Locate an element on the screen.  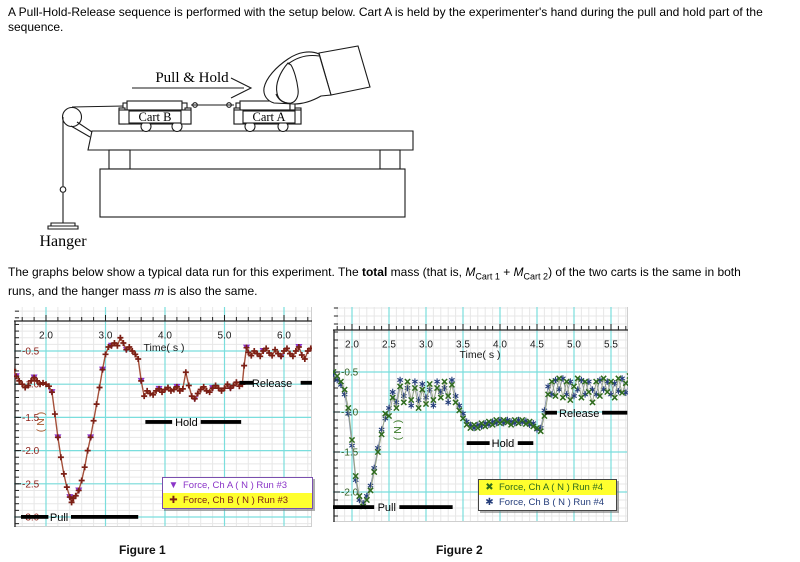
legend-item: ✱ Force, Ch B ( N ) Run #4 is located at coordinates (547, 502).